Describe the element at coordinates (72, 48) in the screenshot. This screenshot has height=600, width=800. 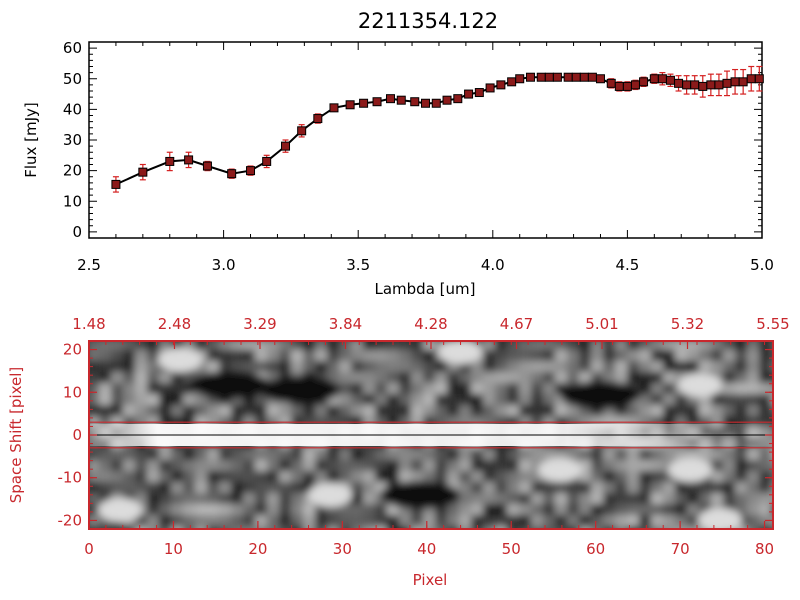
I see `spectrum-y-tick-label: 60` at that location.